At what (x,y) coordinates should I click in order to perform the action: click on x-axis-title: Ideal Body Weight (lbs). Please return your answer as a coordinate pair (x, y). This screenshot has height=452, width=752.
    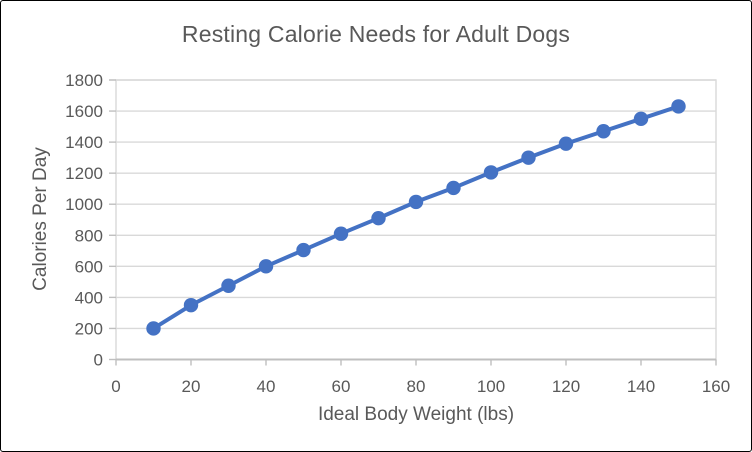
    Looking at the image, I should click on (416, 414).